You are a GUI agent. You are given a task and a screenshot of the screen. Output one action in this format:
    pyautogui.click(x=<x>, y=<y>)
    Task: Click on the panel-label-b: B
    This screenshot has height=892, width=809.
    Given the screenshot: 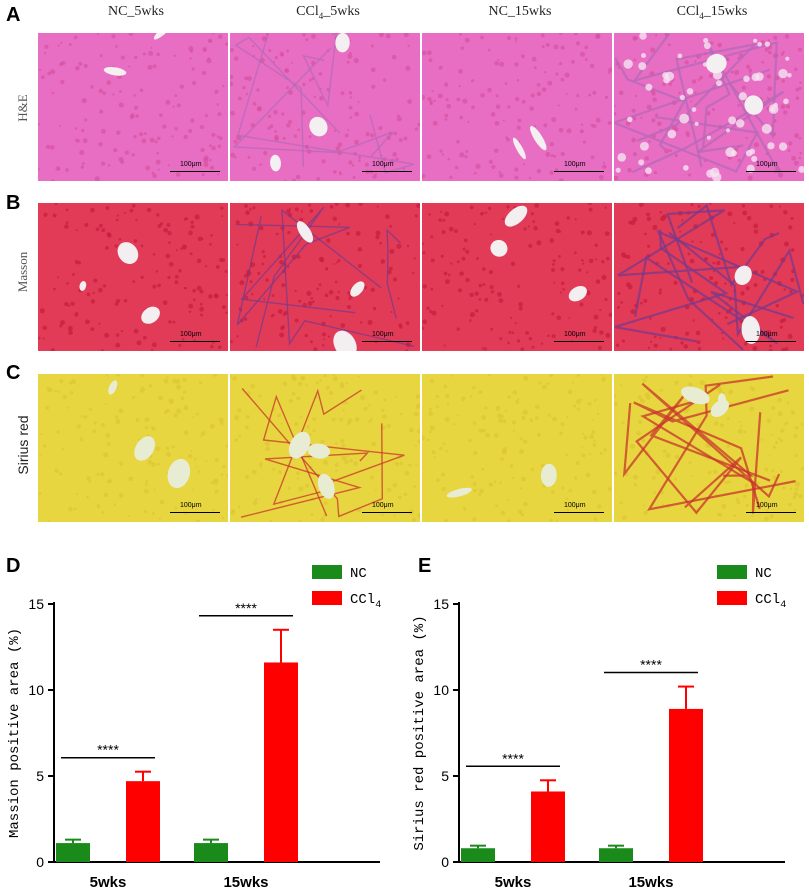 What is the action you would take?
    pyautogui.click(x=13, y=203)
    